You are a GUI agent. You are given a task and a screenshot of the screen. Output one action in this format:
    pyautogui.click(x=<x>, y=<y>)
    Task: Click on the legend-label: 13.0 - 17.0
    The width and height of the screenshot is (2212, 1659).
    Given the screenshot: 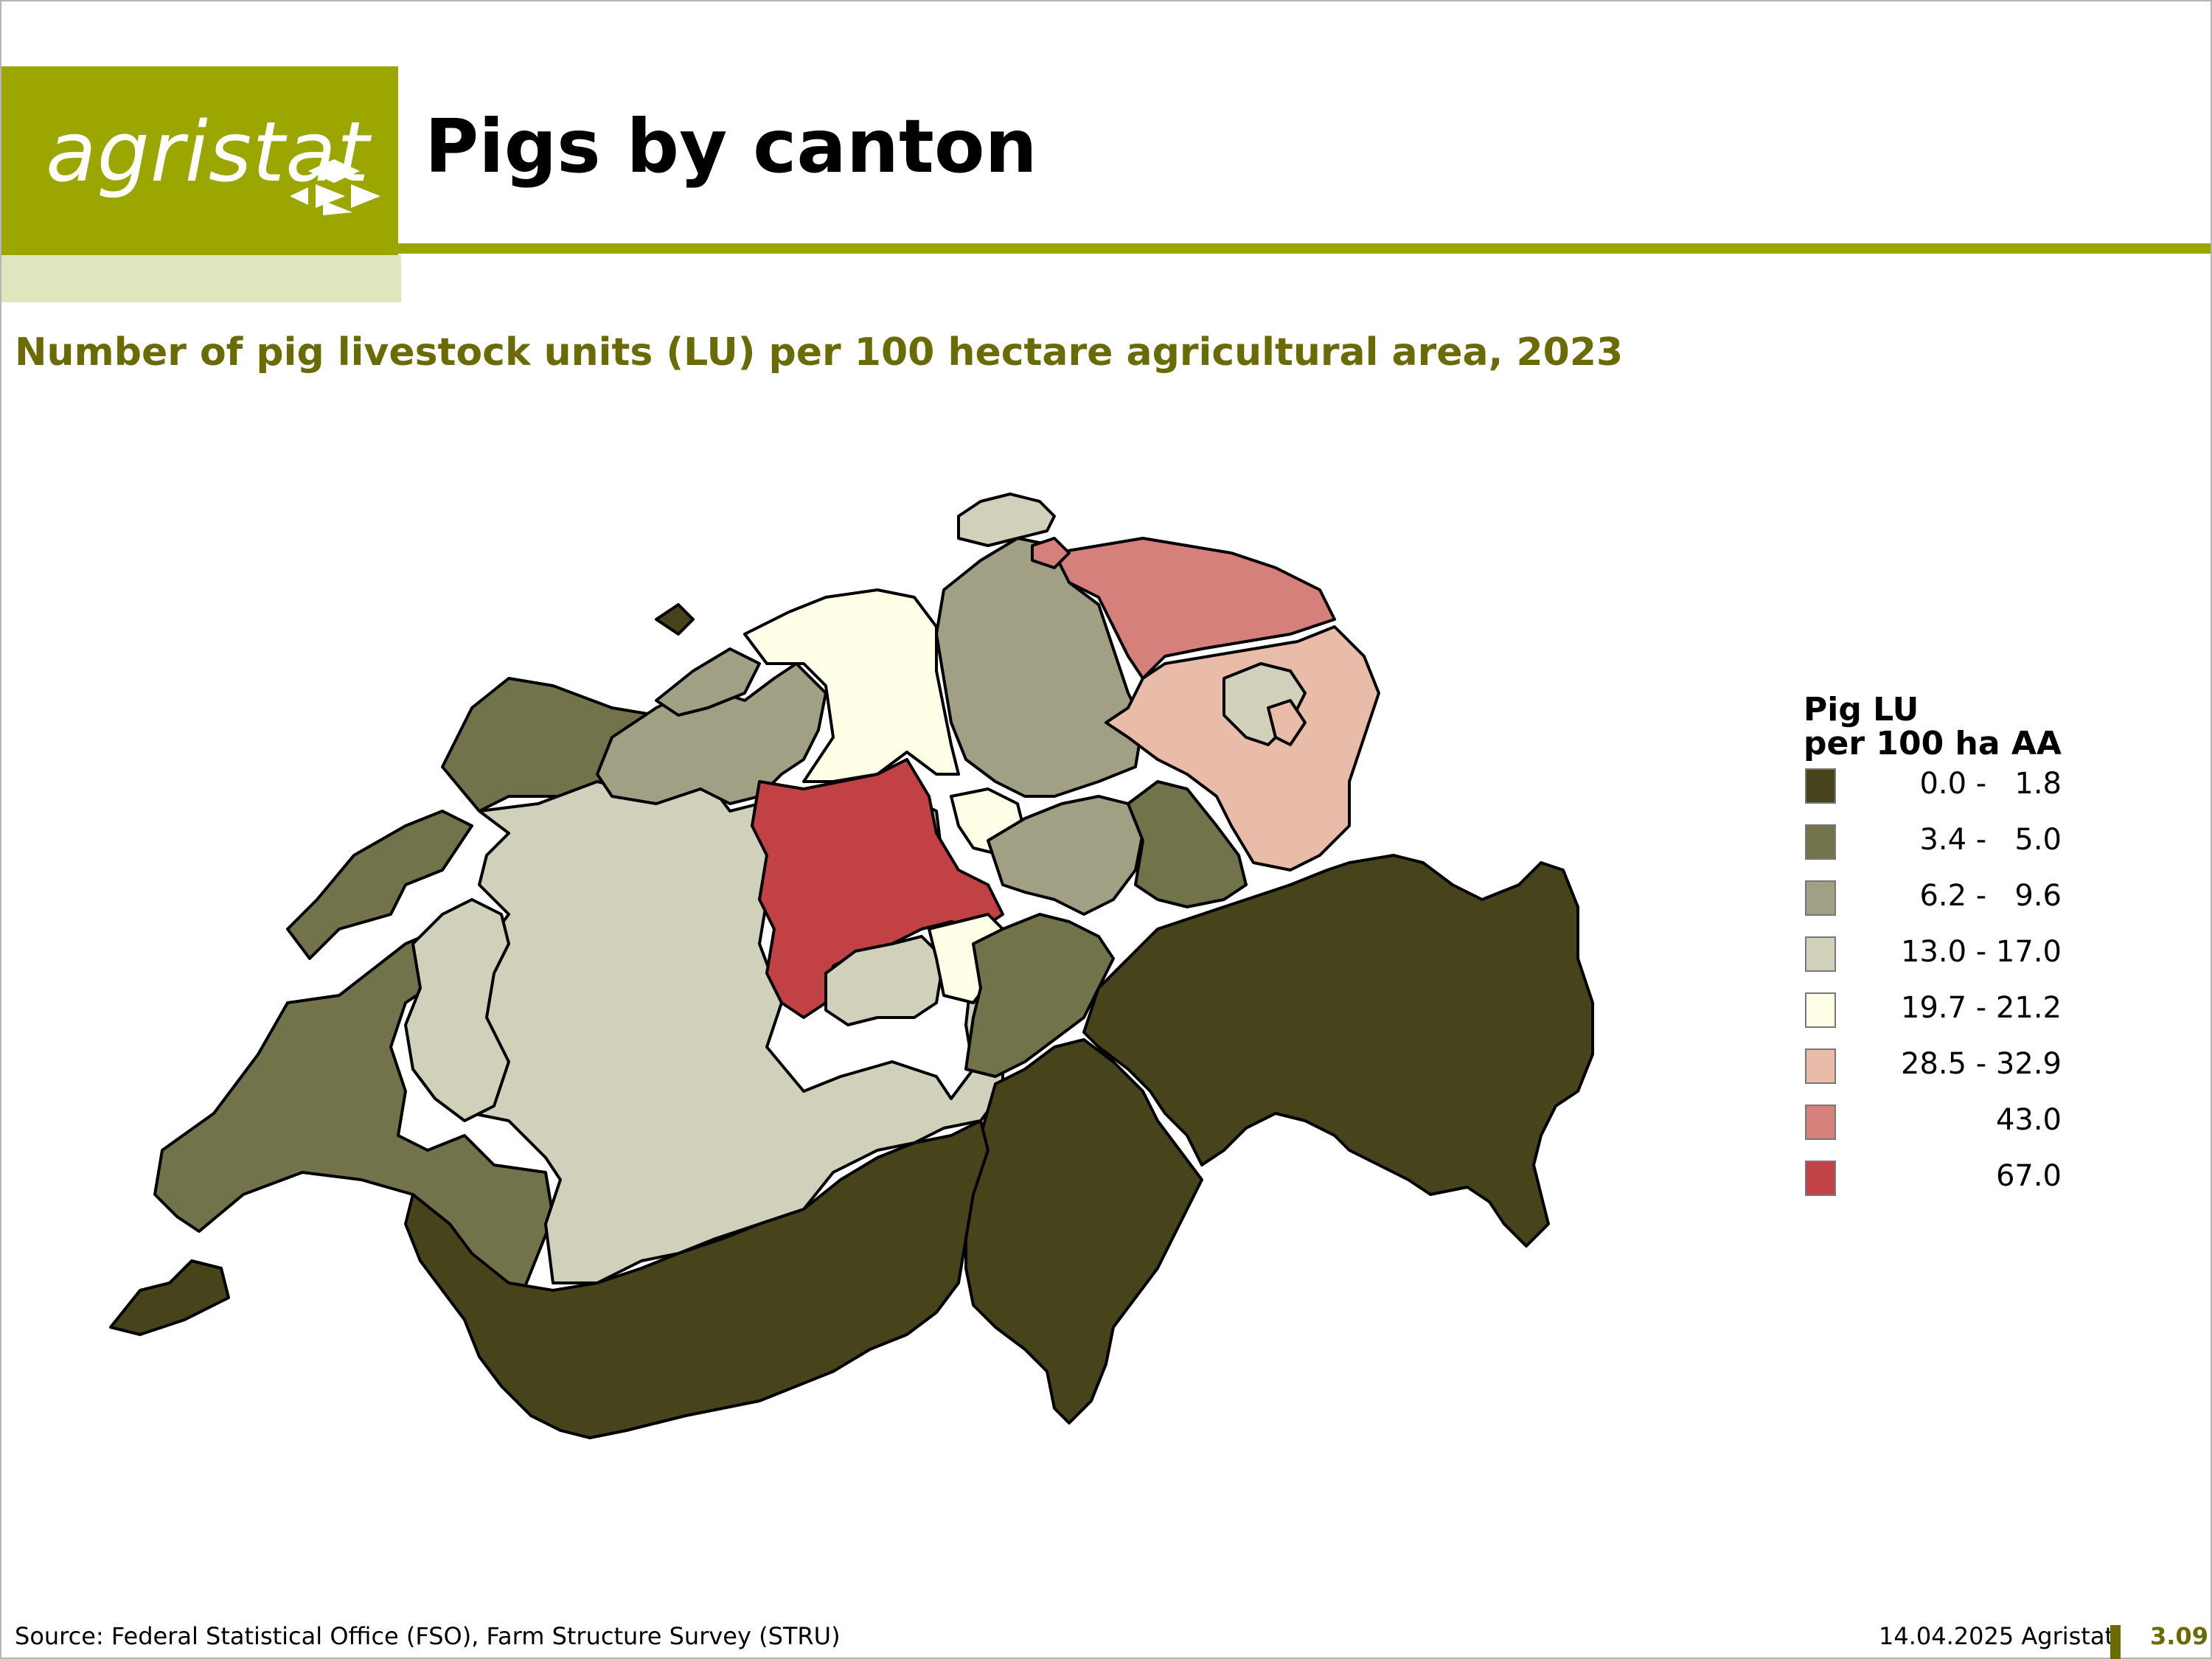 What is the action you would take?
    pyautogui.click(x=1981, y=952)
    